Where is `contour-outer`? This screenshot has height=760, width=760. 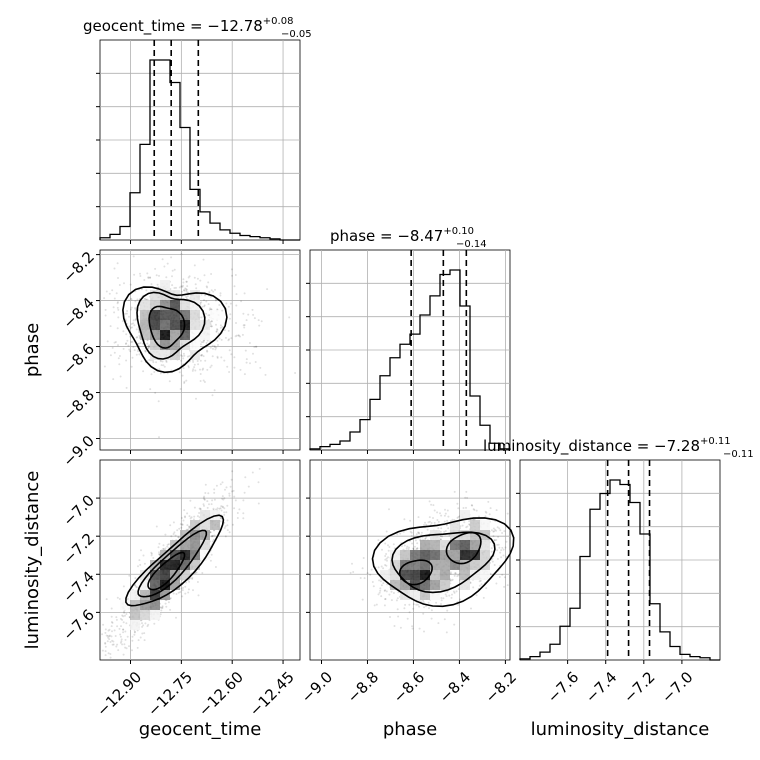
contour-outer is located at coordinates (175, 330).